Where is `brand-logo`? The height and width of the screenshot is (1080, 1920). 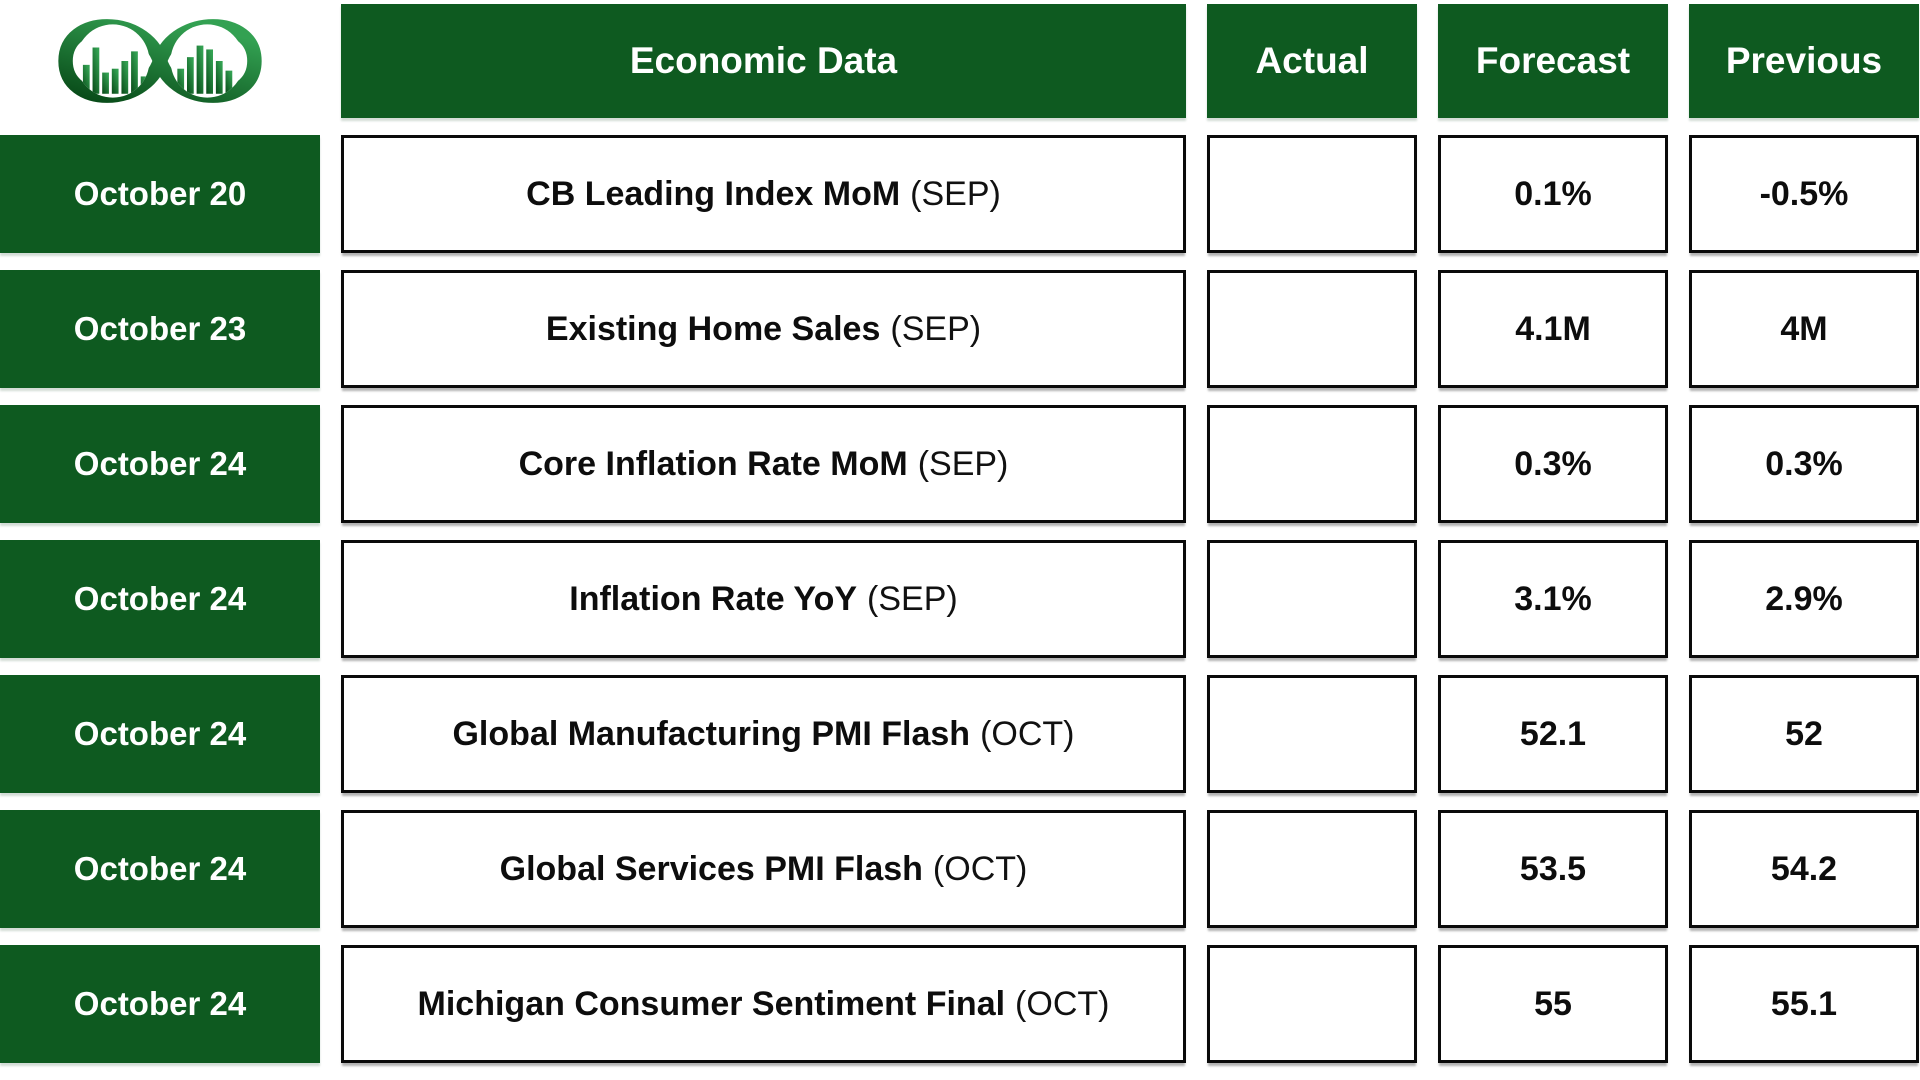 brand-logo is located at coordinates (160, 61).